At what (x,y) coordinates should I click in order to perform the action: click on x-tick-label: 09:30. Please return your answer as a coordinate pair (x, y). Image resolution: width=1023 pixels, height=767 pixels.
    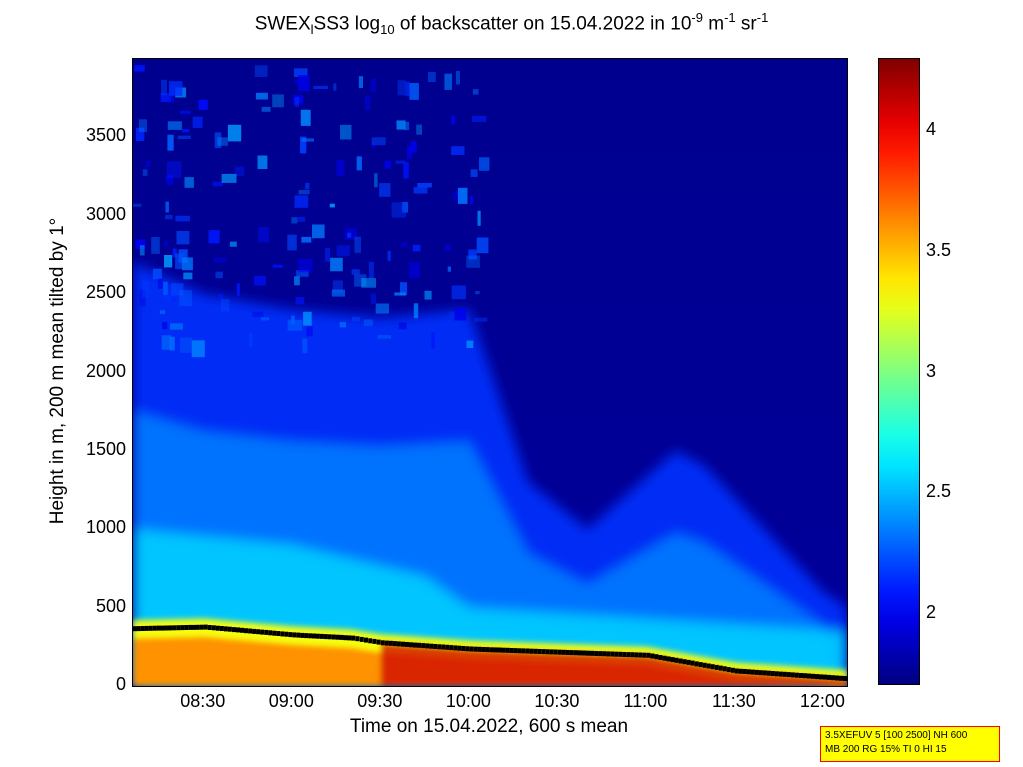
    Looking at the image, I should click on (380, 701).